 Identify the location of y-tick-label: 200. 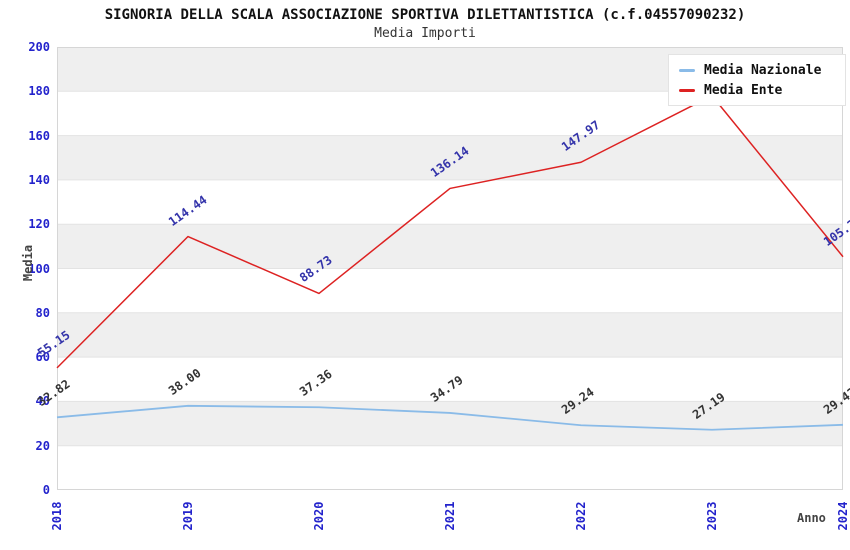
(39, 47).